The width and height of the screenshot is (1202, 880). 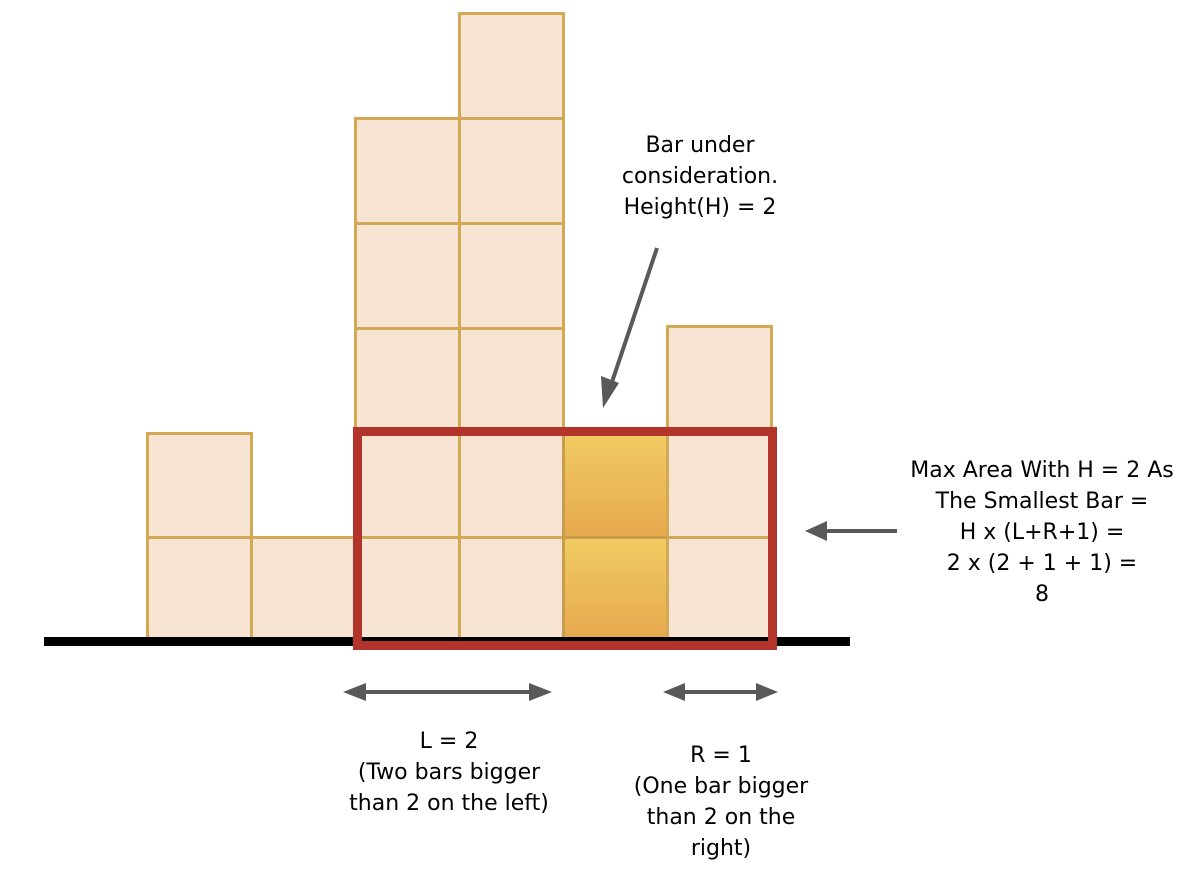 I want to click on left-arrow-icon, so click(x=851, y=531).